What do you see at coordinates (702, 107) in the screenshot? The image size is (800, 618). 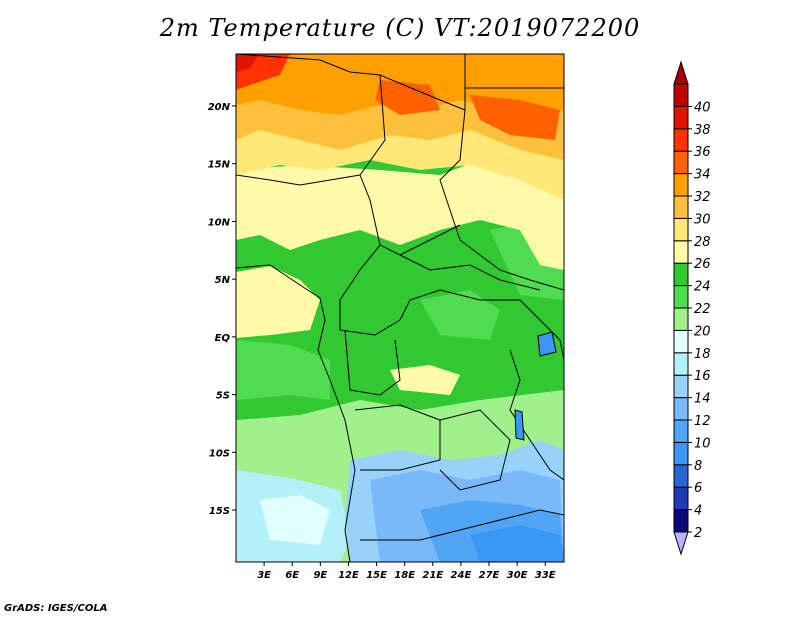 I see `colorbar-label: 40` at bounding box center [702, 107].